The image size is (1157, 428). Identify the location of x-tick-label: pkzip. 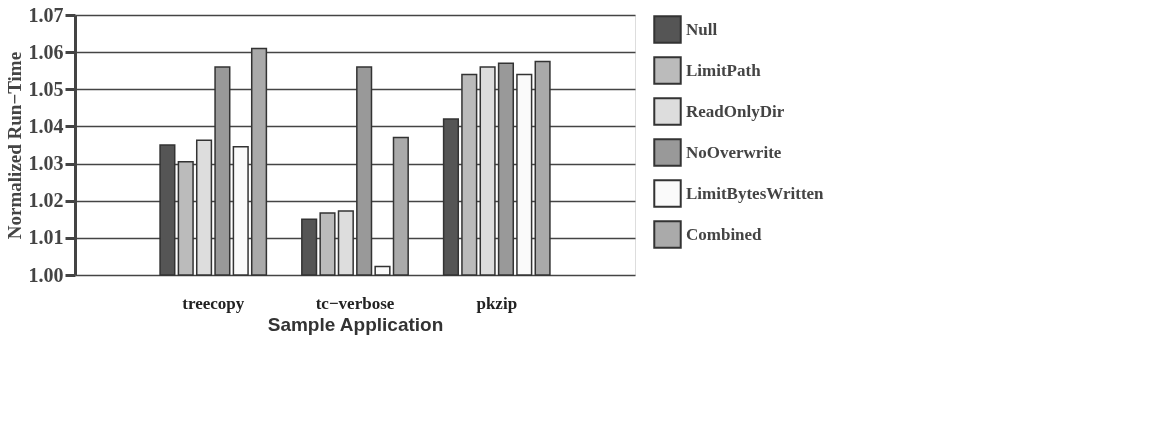
(497, 303).